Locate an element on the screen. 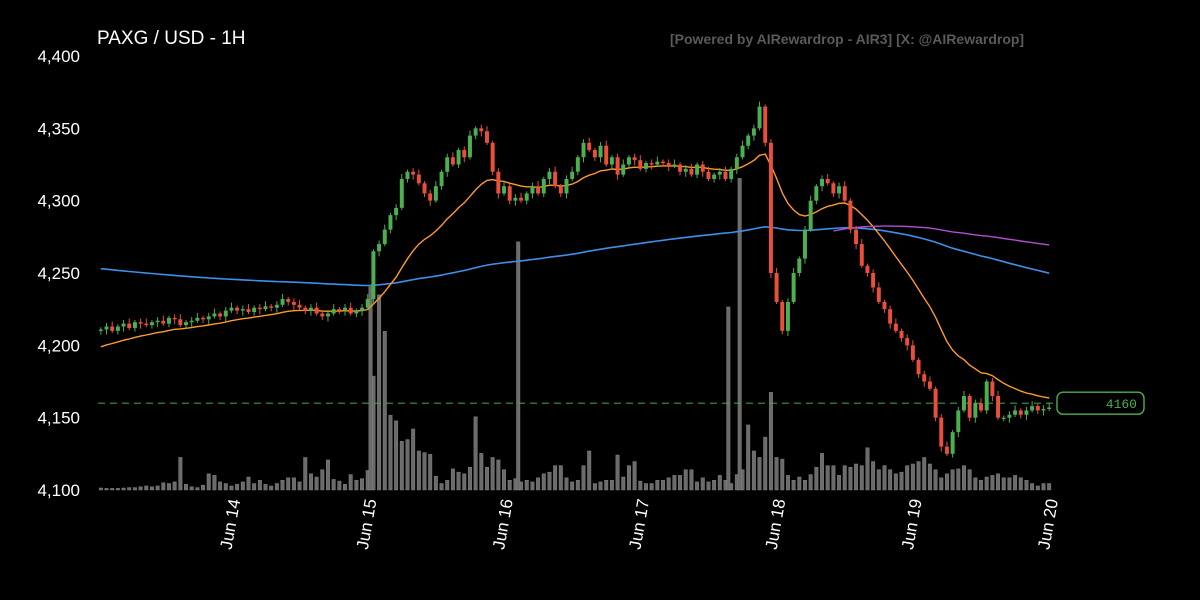 This screenshot has width=1200, height=600. ma-slow-line is located at coordinates (575, 256).